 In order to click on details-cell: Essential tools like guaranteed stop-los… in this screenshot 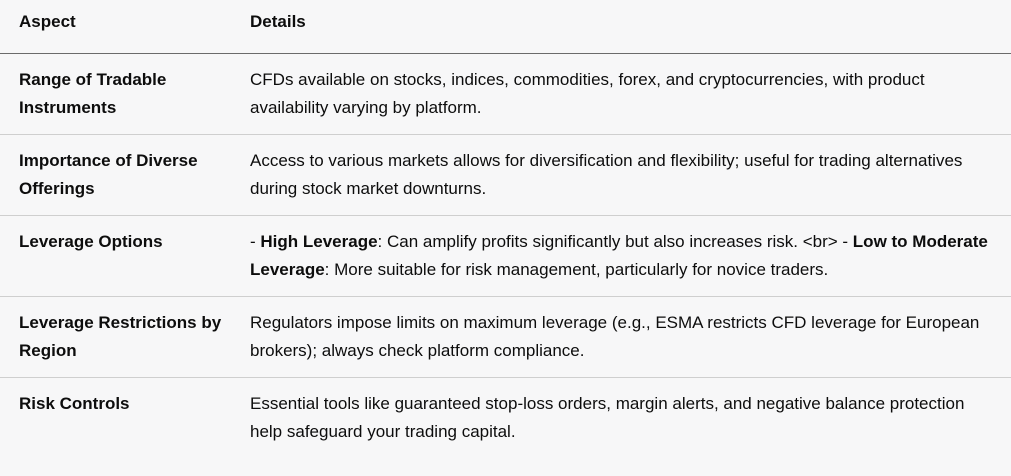, I will do `click(607, 417)`.